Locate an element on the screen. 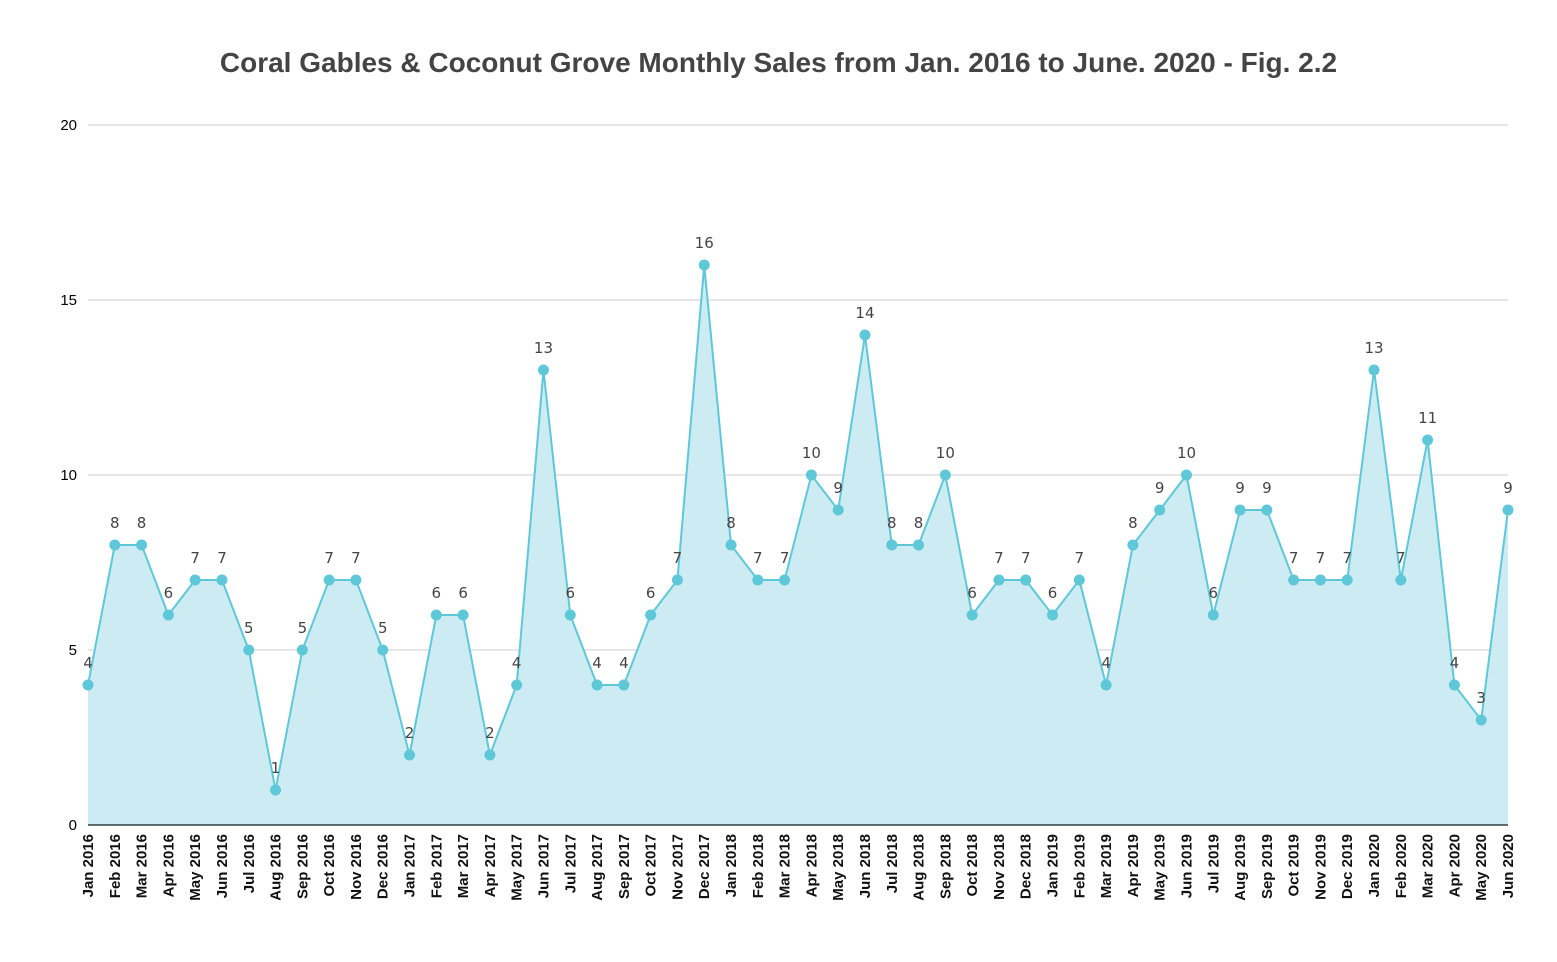  x-tick-label: Jan 2018 is located at coordinates (731, 865).